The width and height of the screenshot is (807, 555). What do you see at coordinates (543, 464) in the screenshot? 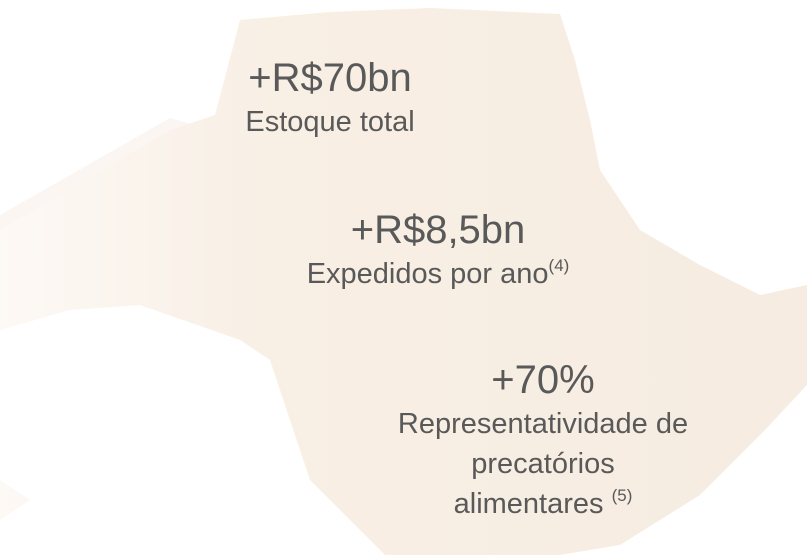
I see `stat-label: precatórios` at bounding box center [543, 464].